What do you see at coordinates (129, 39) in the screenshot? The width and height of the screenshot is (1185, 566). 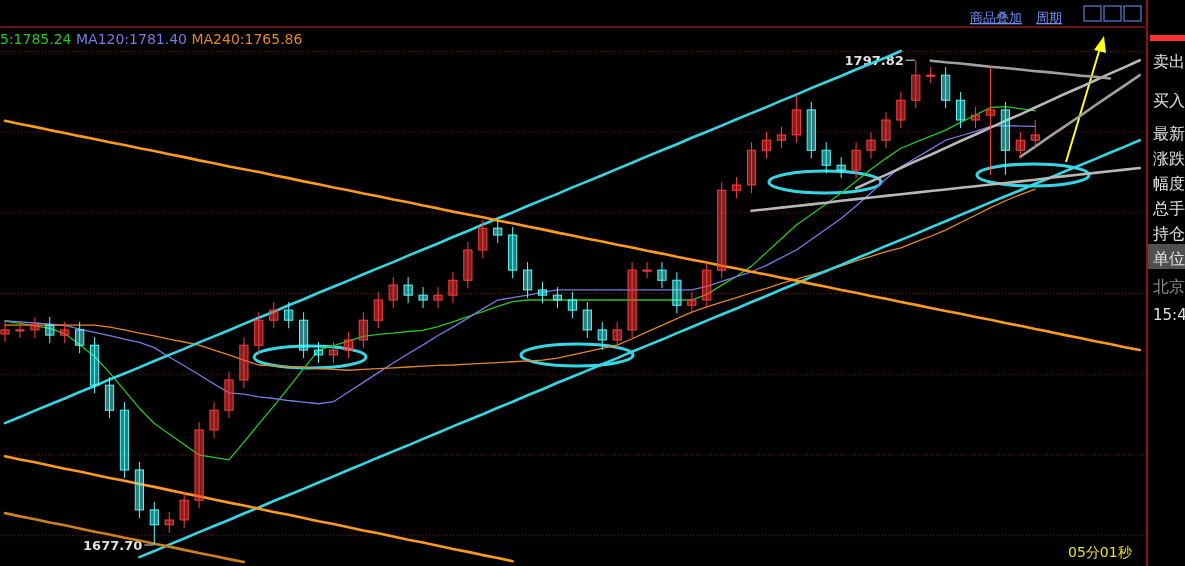 I see `text: MA120:1781.40` at bounding box center [129, 39].